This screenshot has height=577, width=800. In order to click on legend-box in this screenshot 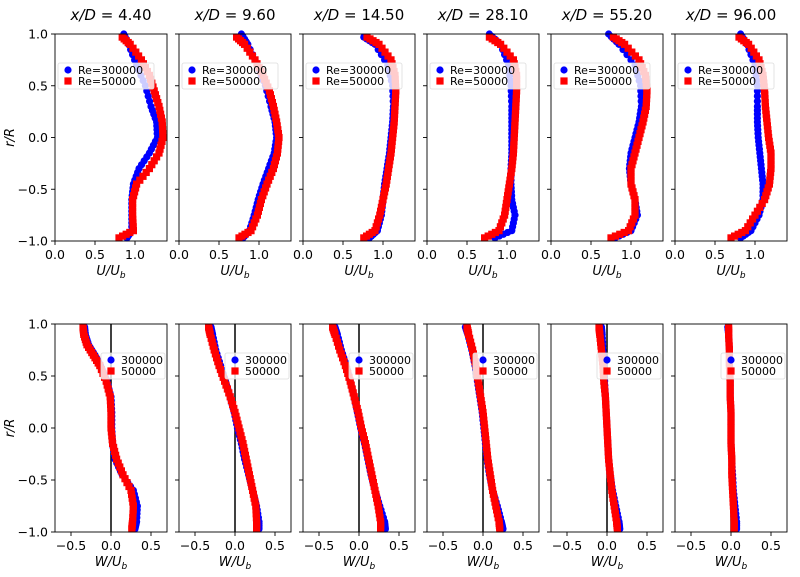, I will do `click(726, 76)`.